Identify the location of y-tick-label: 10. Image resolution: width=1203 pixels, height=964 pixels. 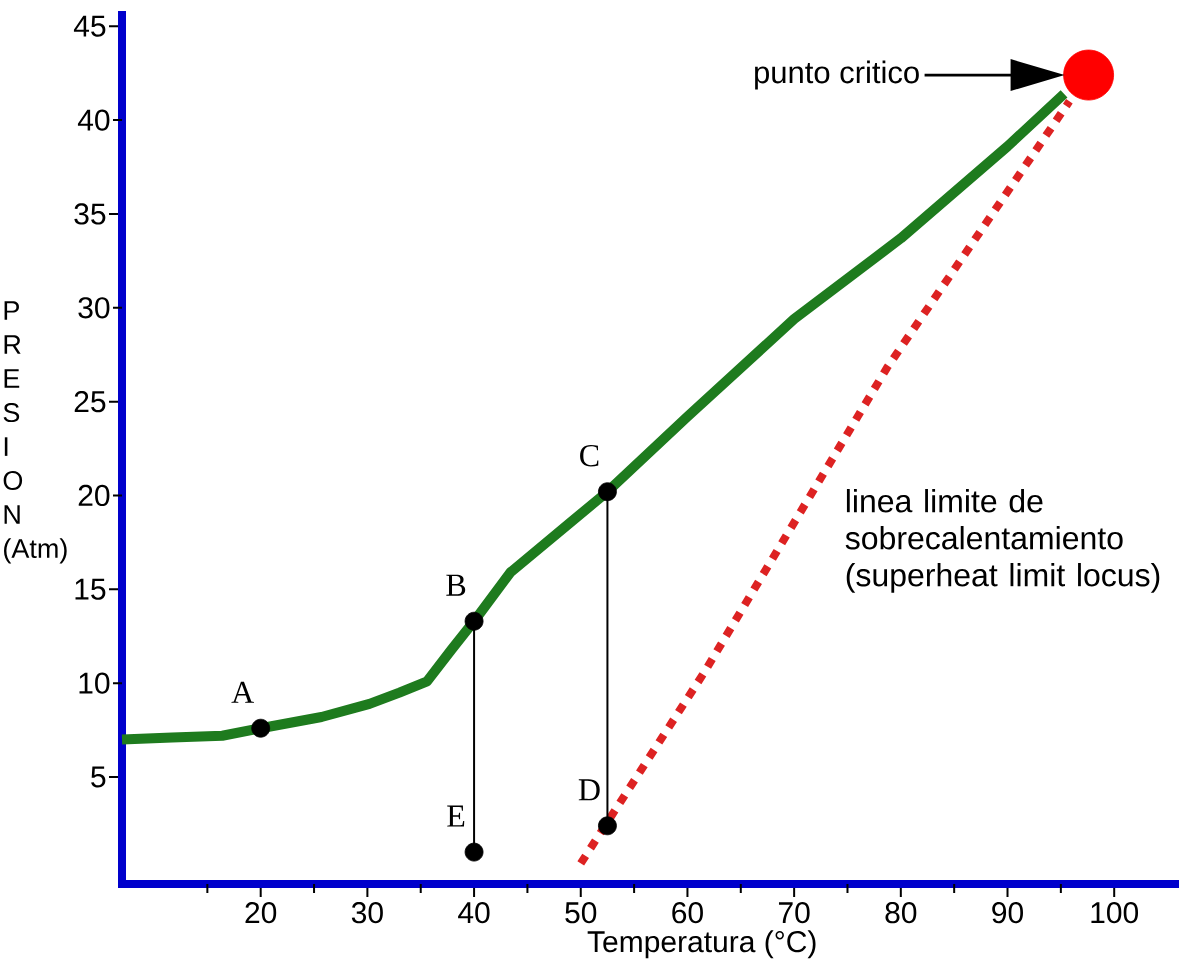
(94, 683).